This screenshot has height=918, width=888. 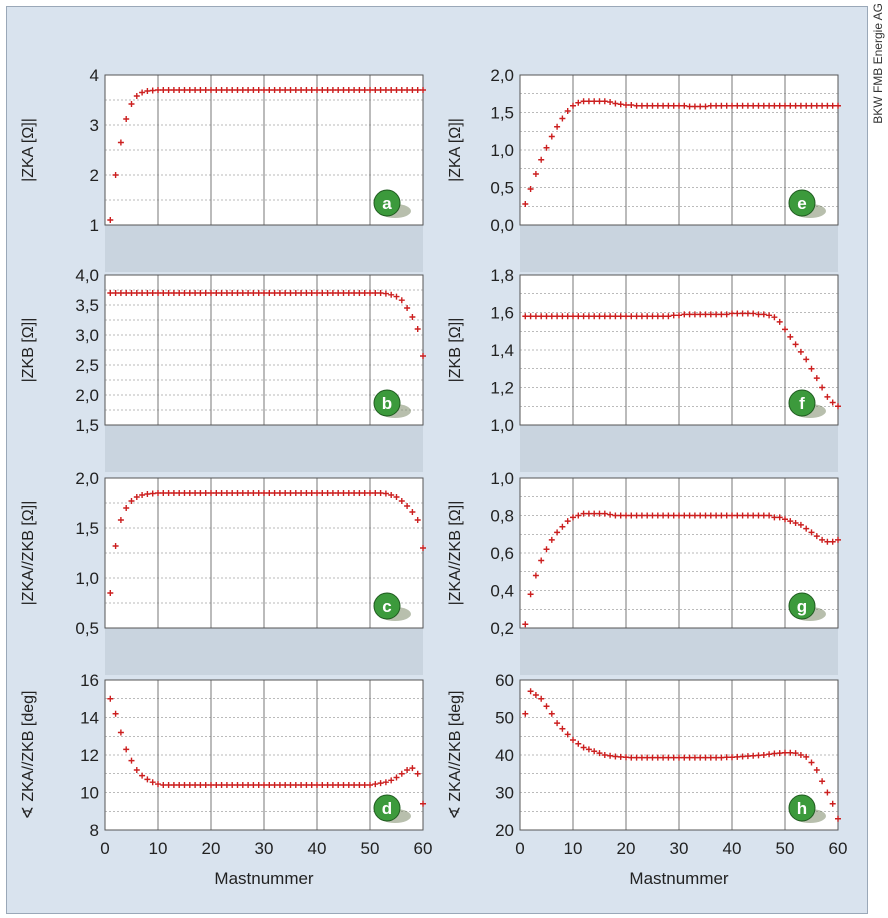 I want to click on y-tick-label: 1,8, so click(x=502, y=275).